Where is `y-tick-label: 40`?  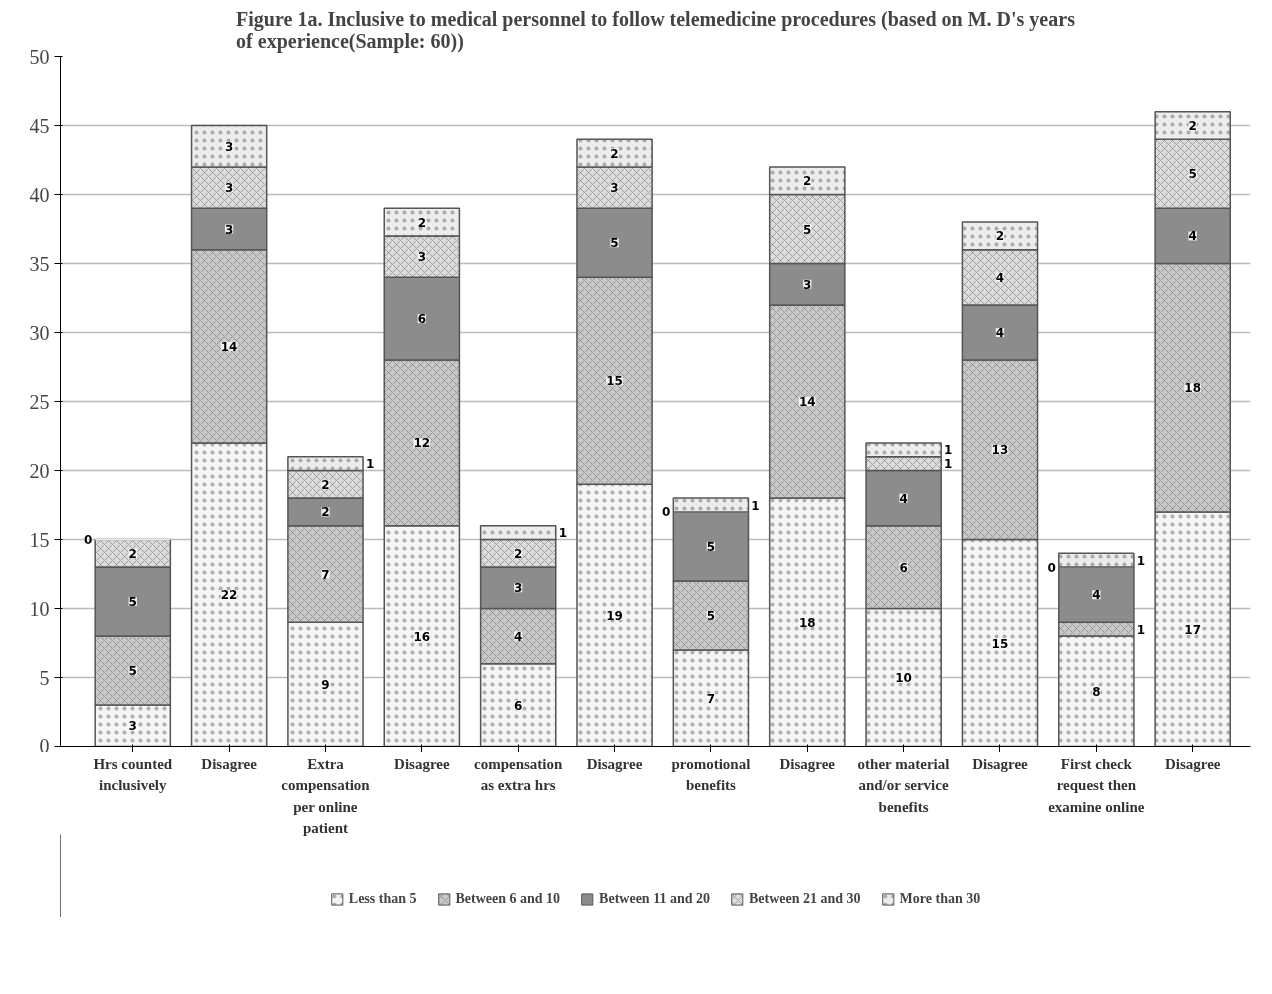 y-tick-label: 40 is located at coordinates (39, 194).